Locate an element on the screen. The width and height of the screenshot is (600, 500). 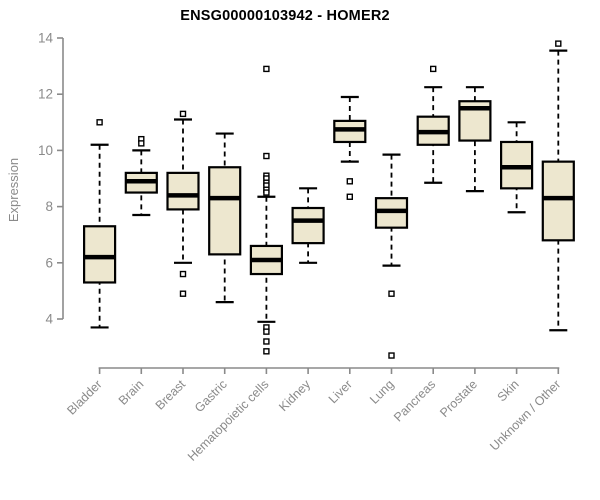
box-unknown-other is located at coordinates (558, 186).